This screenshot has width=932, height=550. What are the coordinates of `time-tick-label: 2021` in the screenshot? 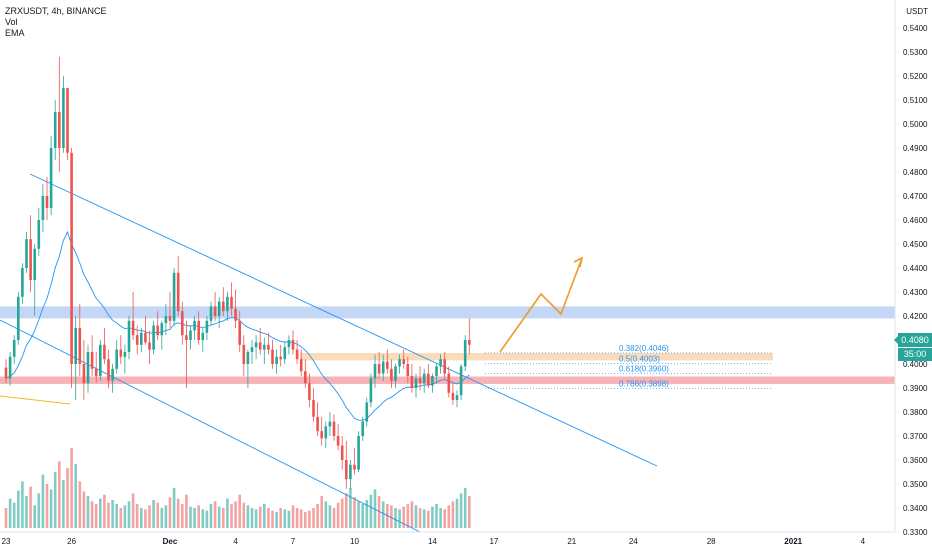 It's located at (793, 541).